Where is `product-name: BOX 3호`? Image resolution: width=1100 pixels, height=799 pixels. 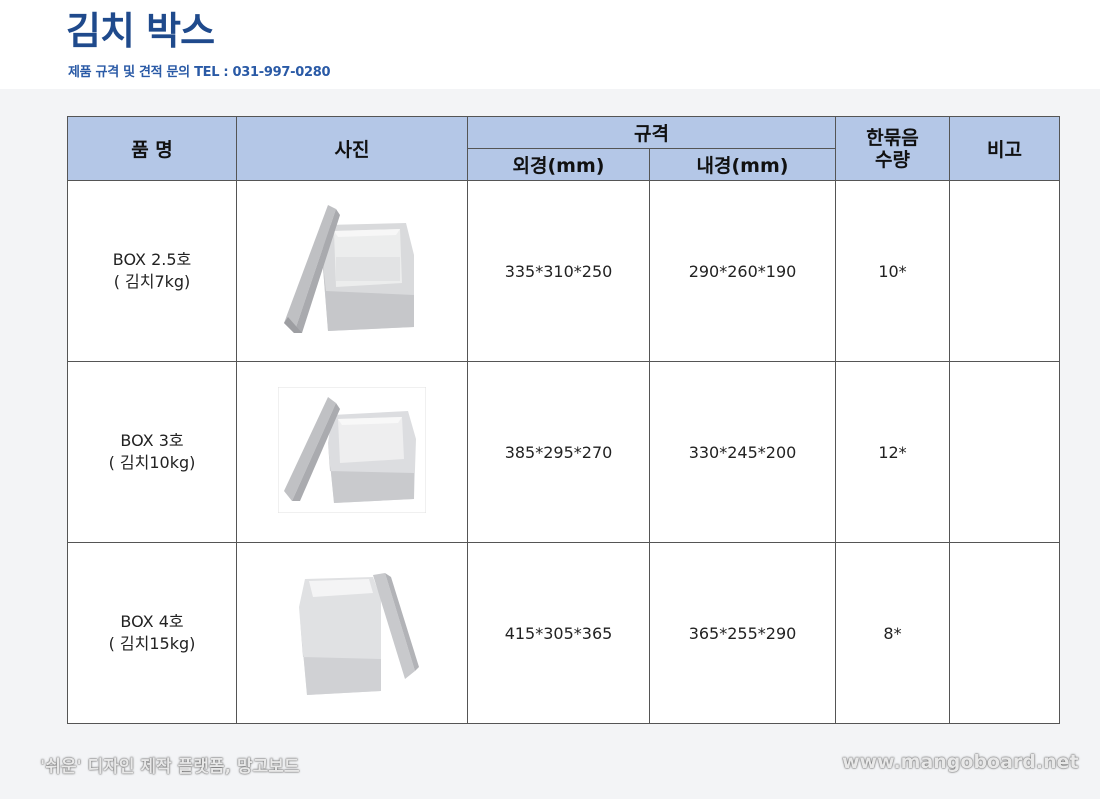
product-name: BOX 3호 is located at coordinates (152, 440).